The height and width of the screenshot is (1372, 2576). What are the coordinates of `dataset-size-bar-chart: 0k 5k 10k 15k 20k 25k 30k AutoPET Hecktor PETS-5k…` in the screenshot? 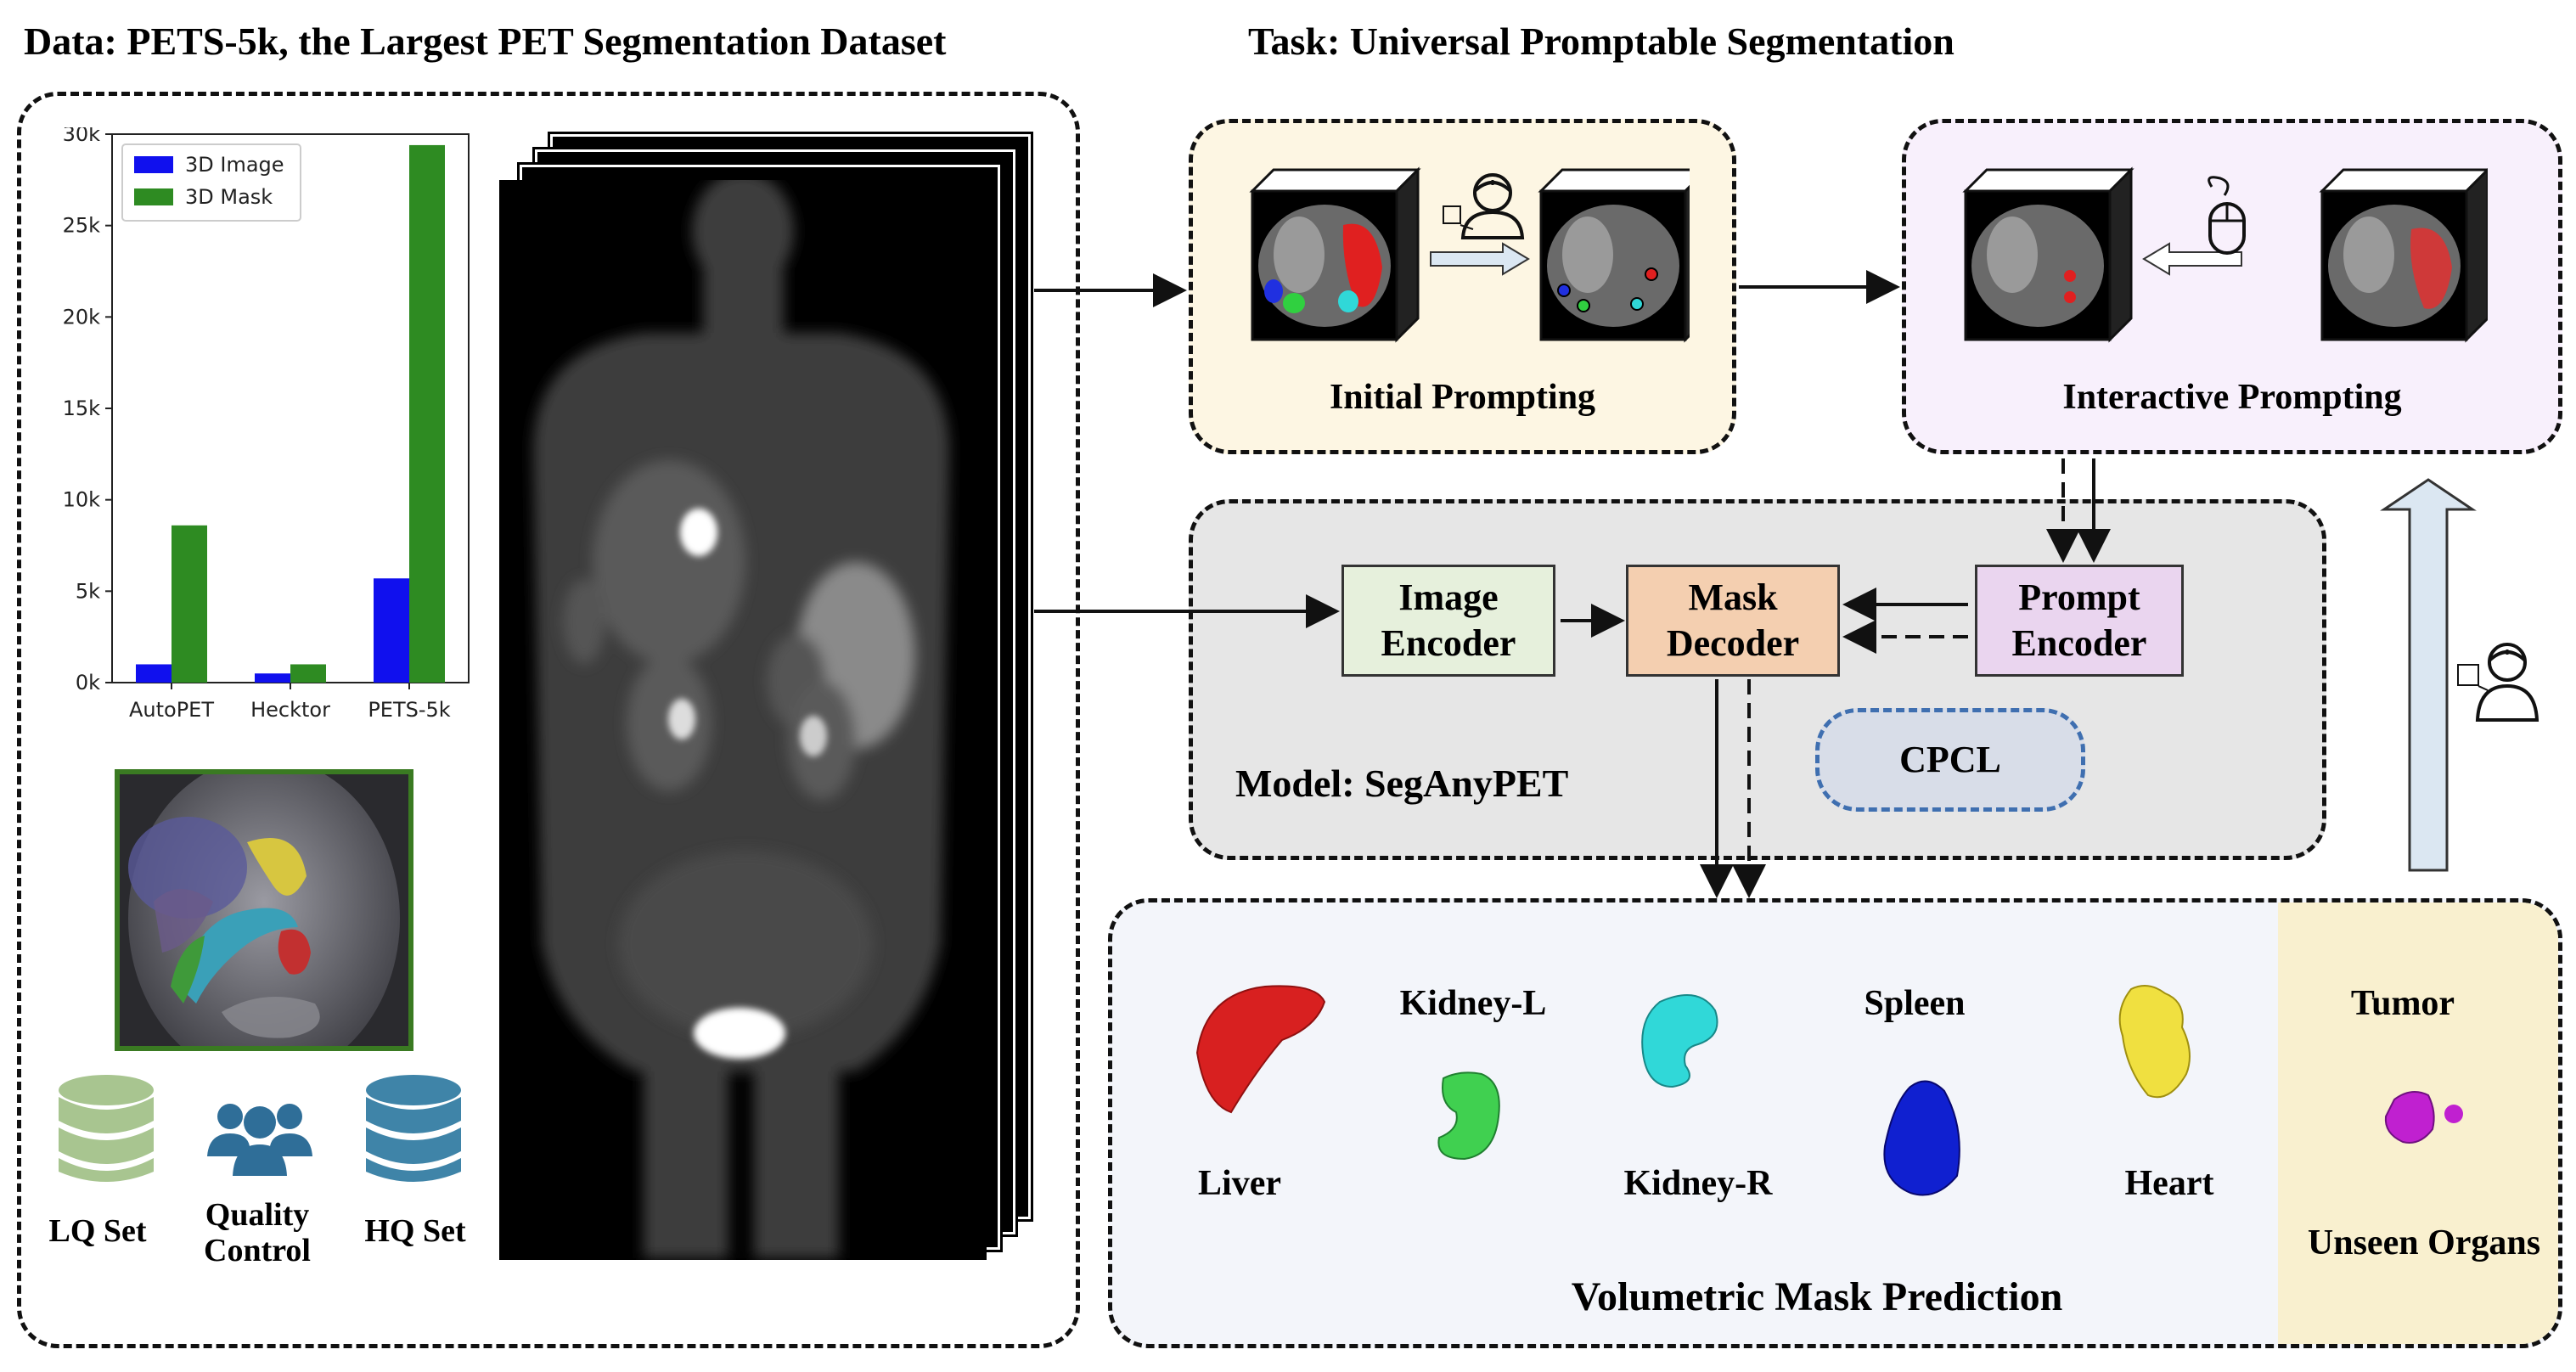 It's located at (266, 424).